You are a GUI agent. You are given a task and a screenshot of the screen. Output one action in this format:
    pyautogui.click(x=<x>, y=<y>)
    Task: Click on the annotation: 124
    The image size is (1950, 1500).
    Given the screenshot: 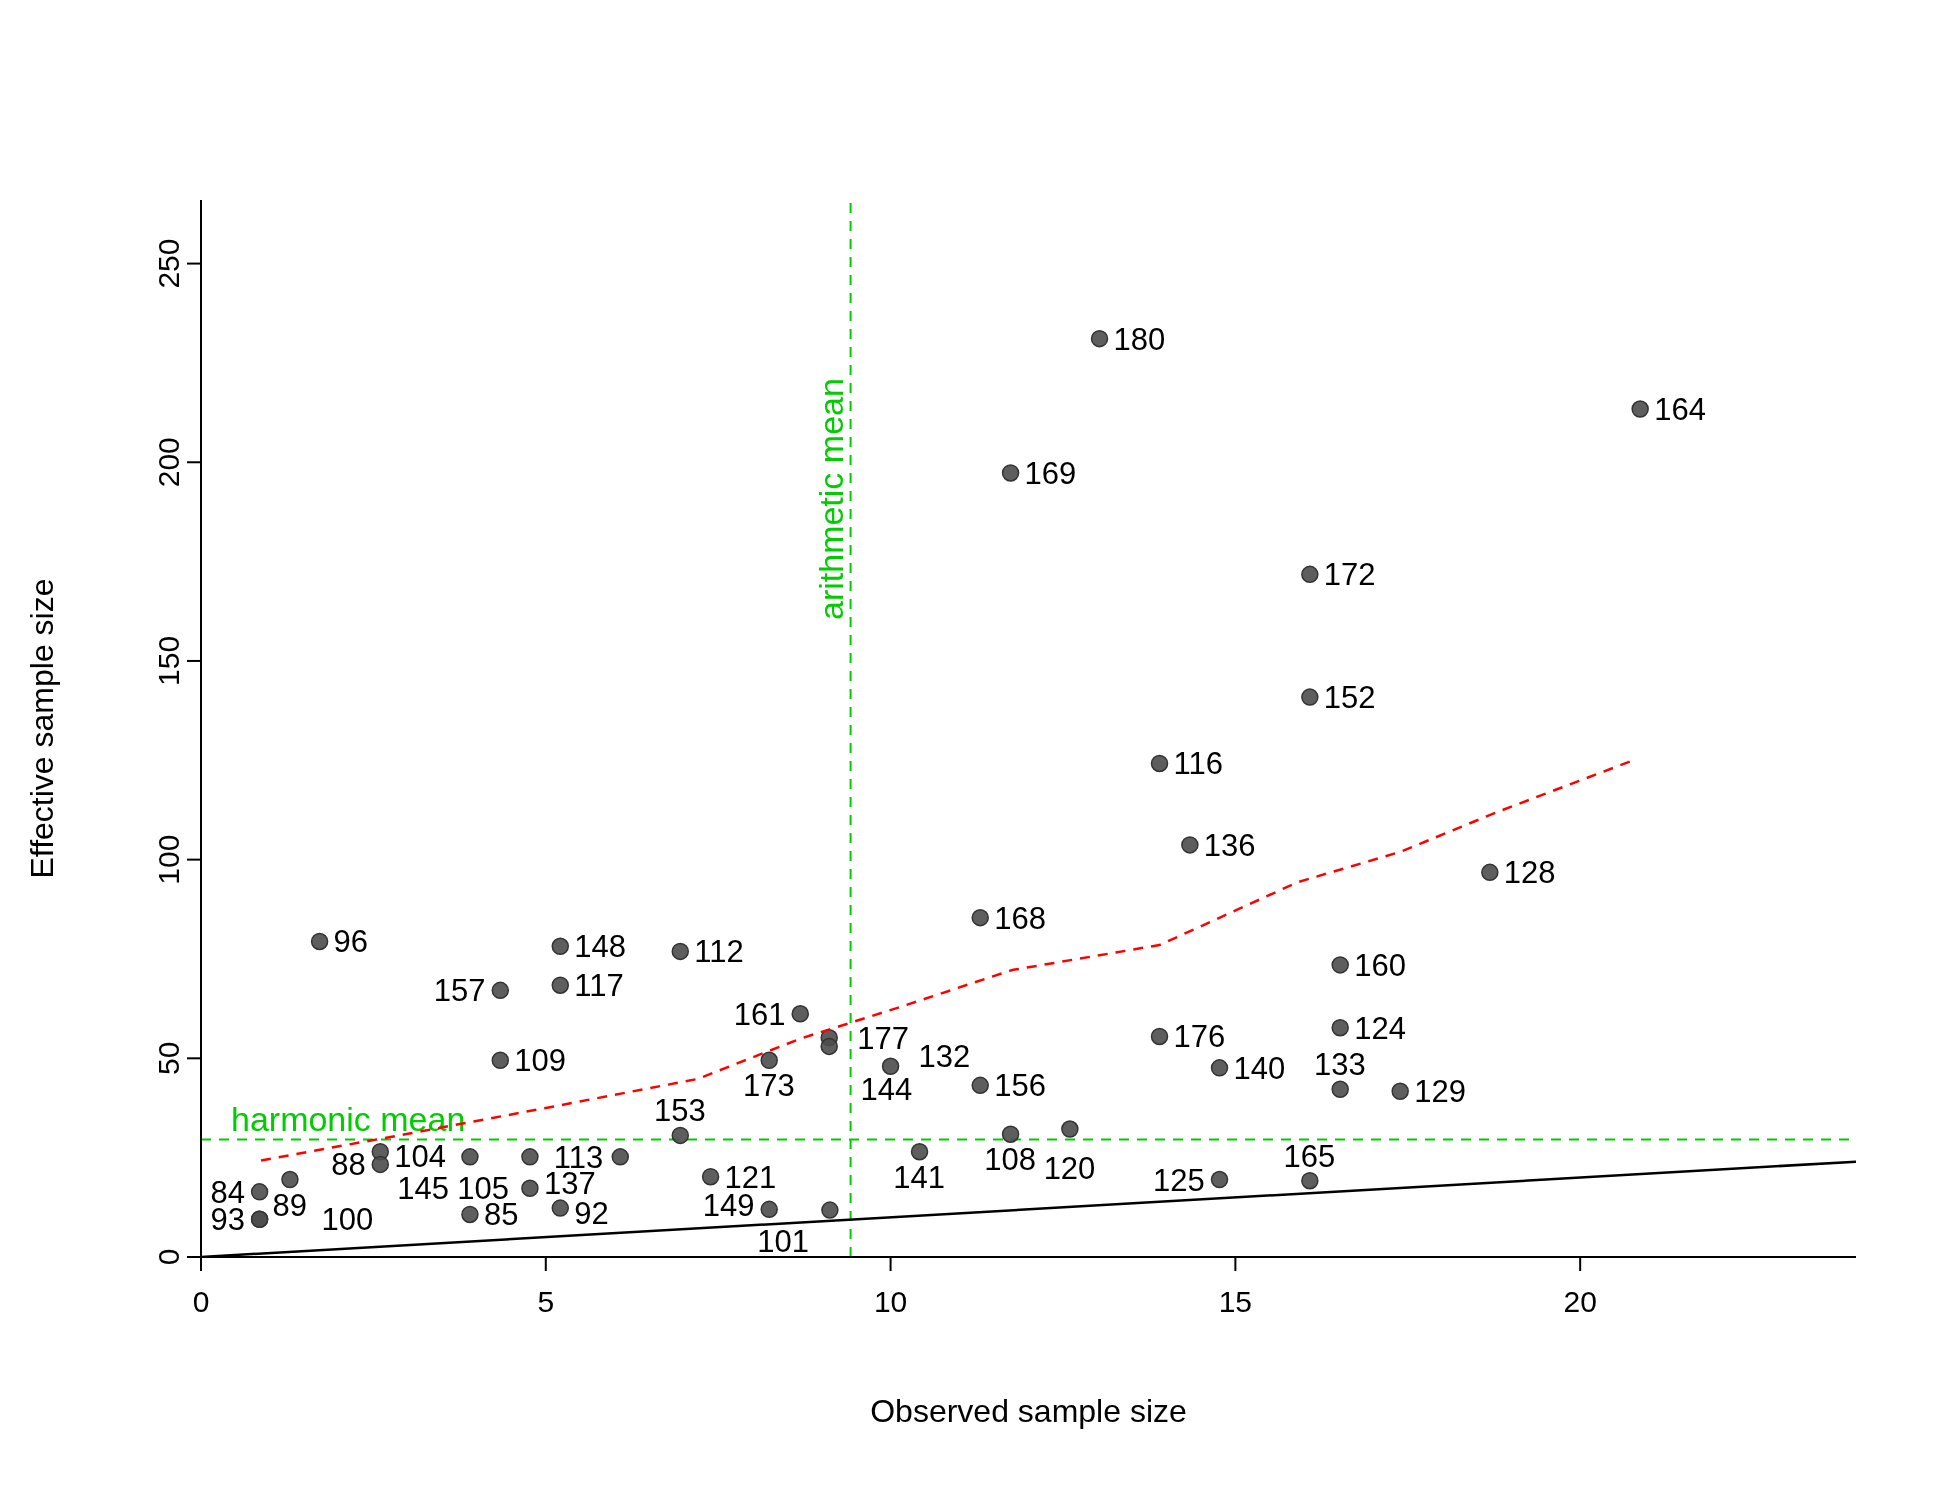 What is the action you would take?
    pyautogui.click(x=1380, y=1028)
    